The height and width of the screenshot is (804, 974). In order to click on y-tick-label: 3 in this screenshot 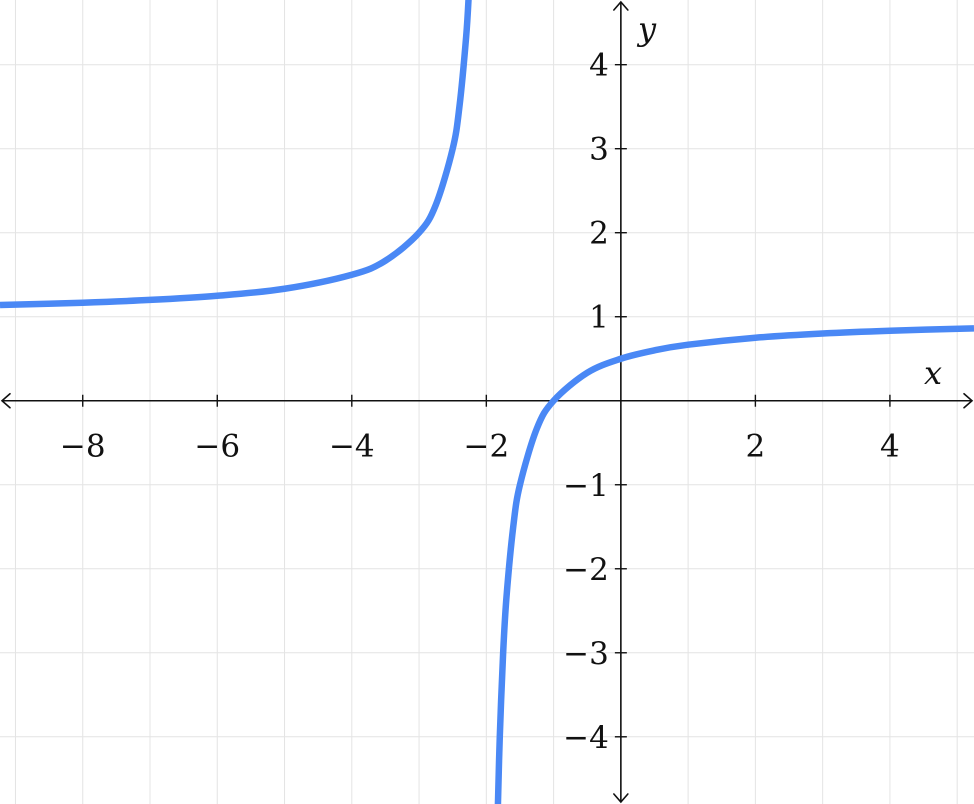, I will do `click(599, 150)`.